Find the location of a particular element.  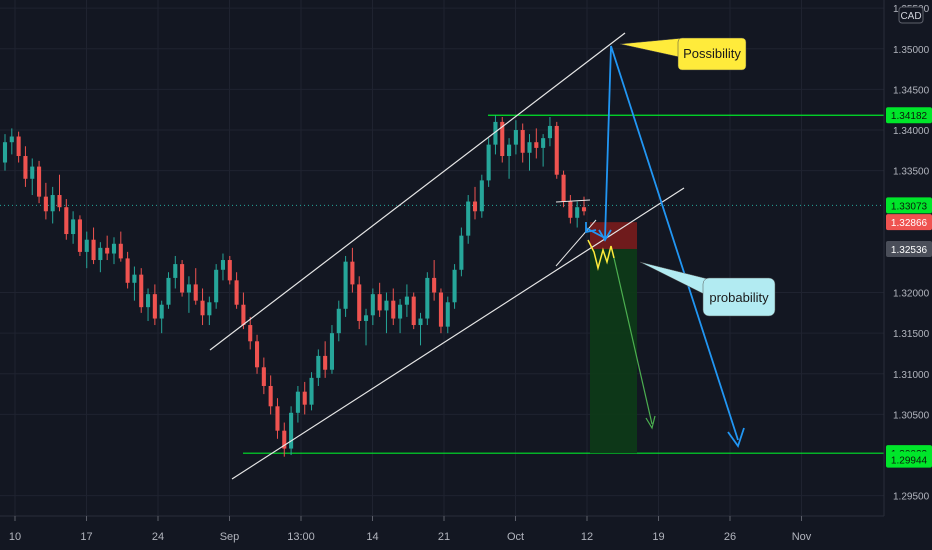

price-axis-panel is located at coordinates (908, 258).